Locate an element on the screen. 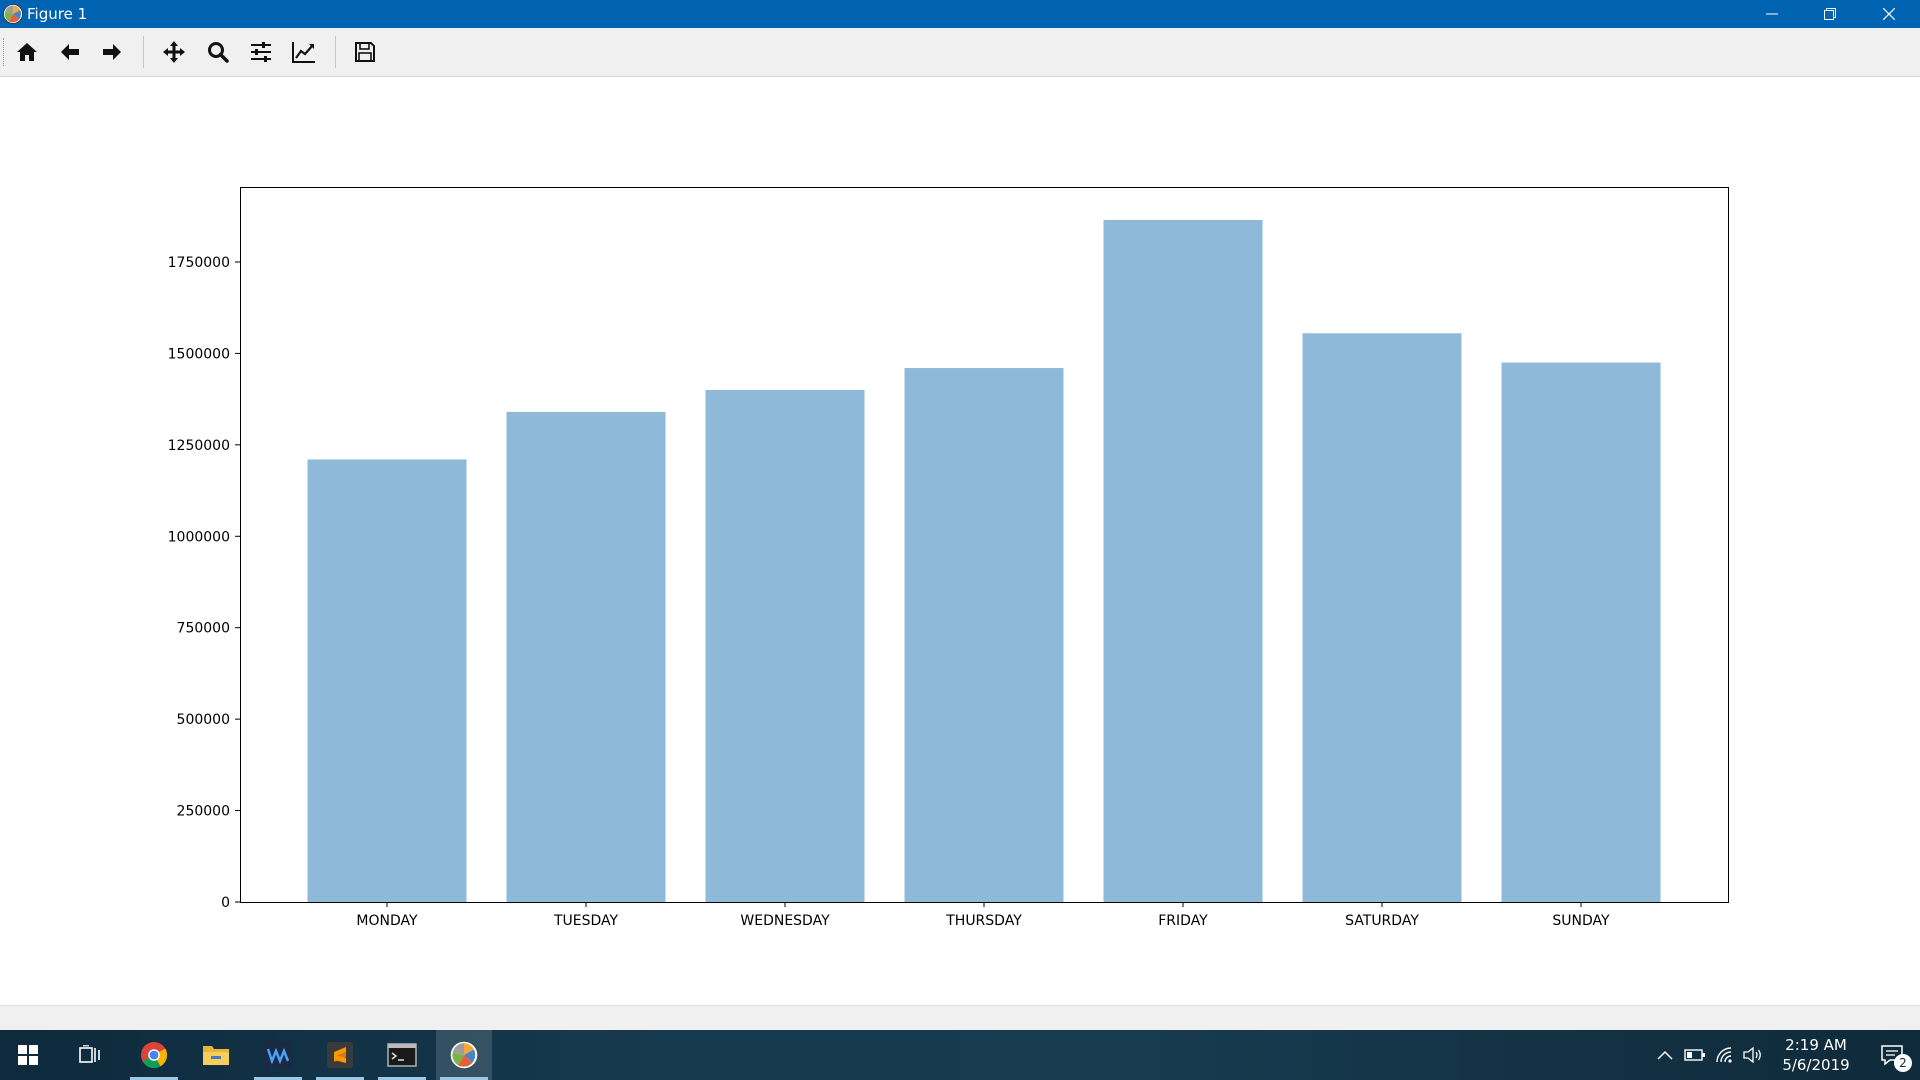 The width and height of the screenshot is (1920, 1080). clock-time: 2:19 AM is located at coordinates (1816, 1045).